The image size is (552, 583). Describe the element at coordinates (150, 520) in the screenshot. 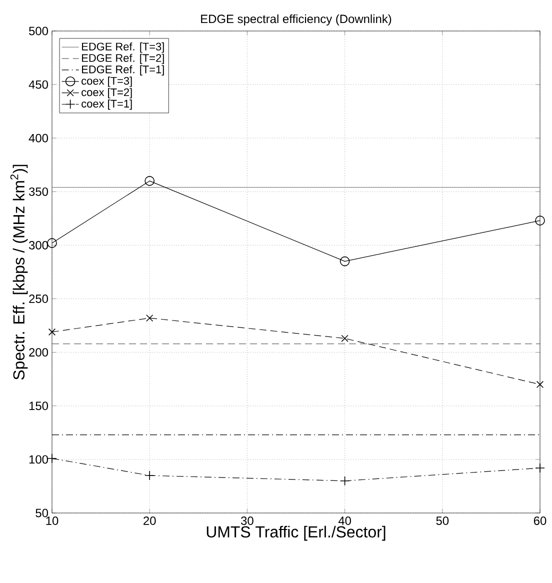

I see `x-tick-label: 20` at that location.